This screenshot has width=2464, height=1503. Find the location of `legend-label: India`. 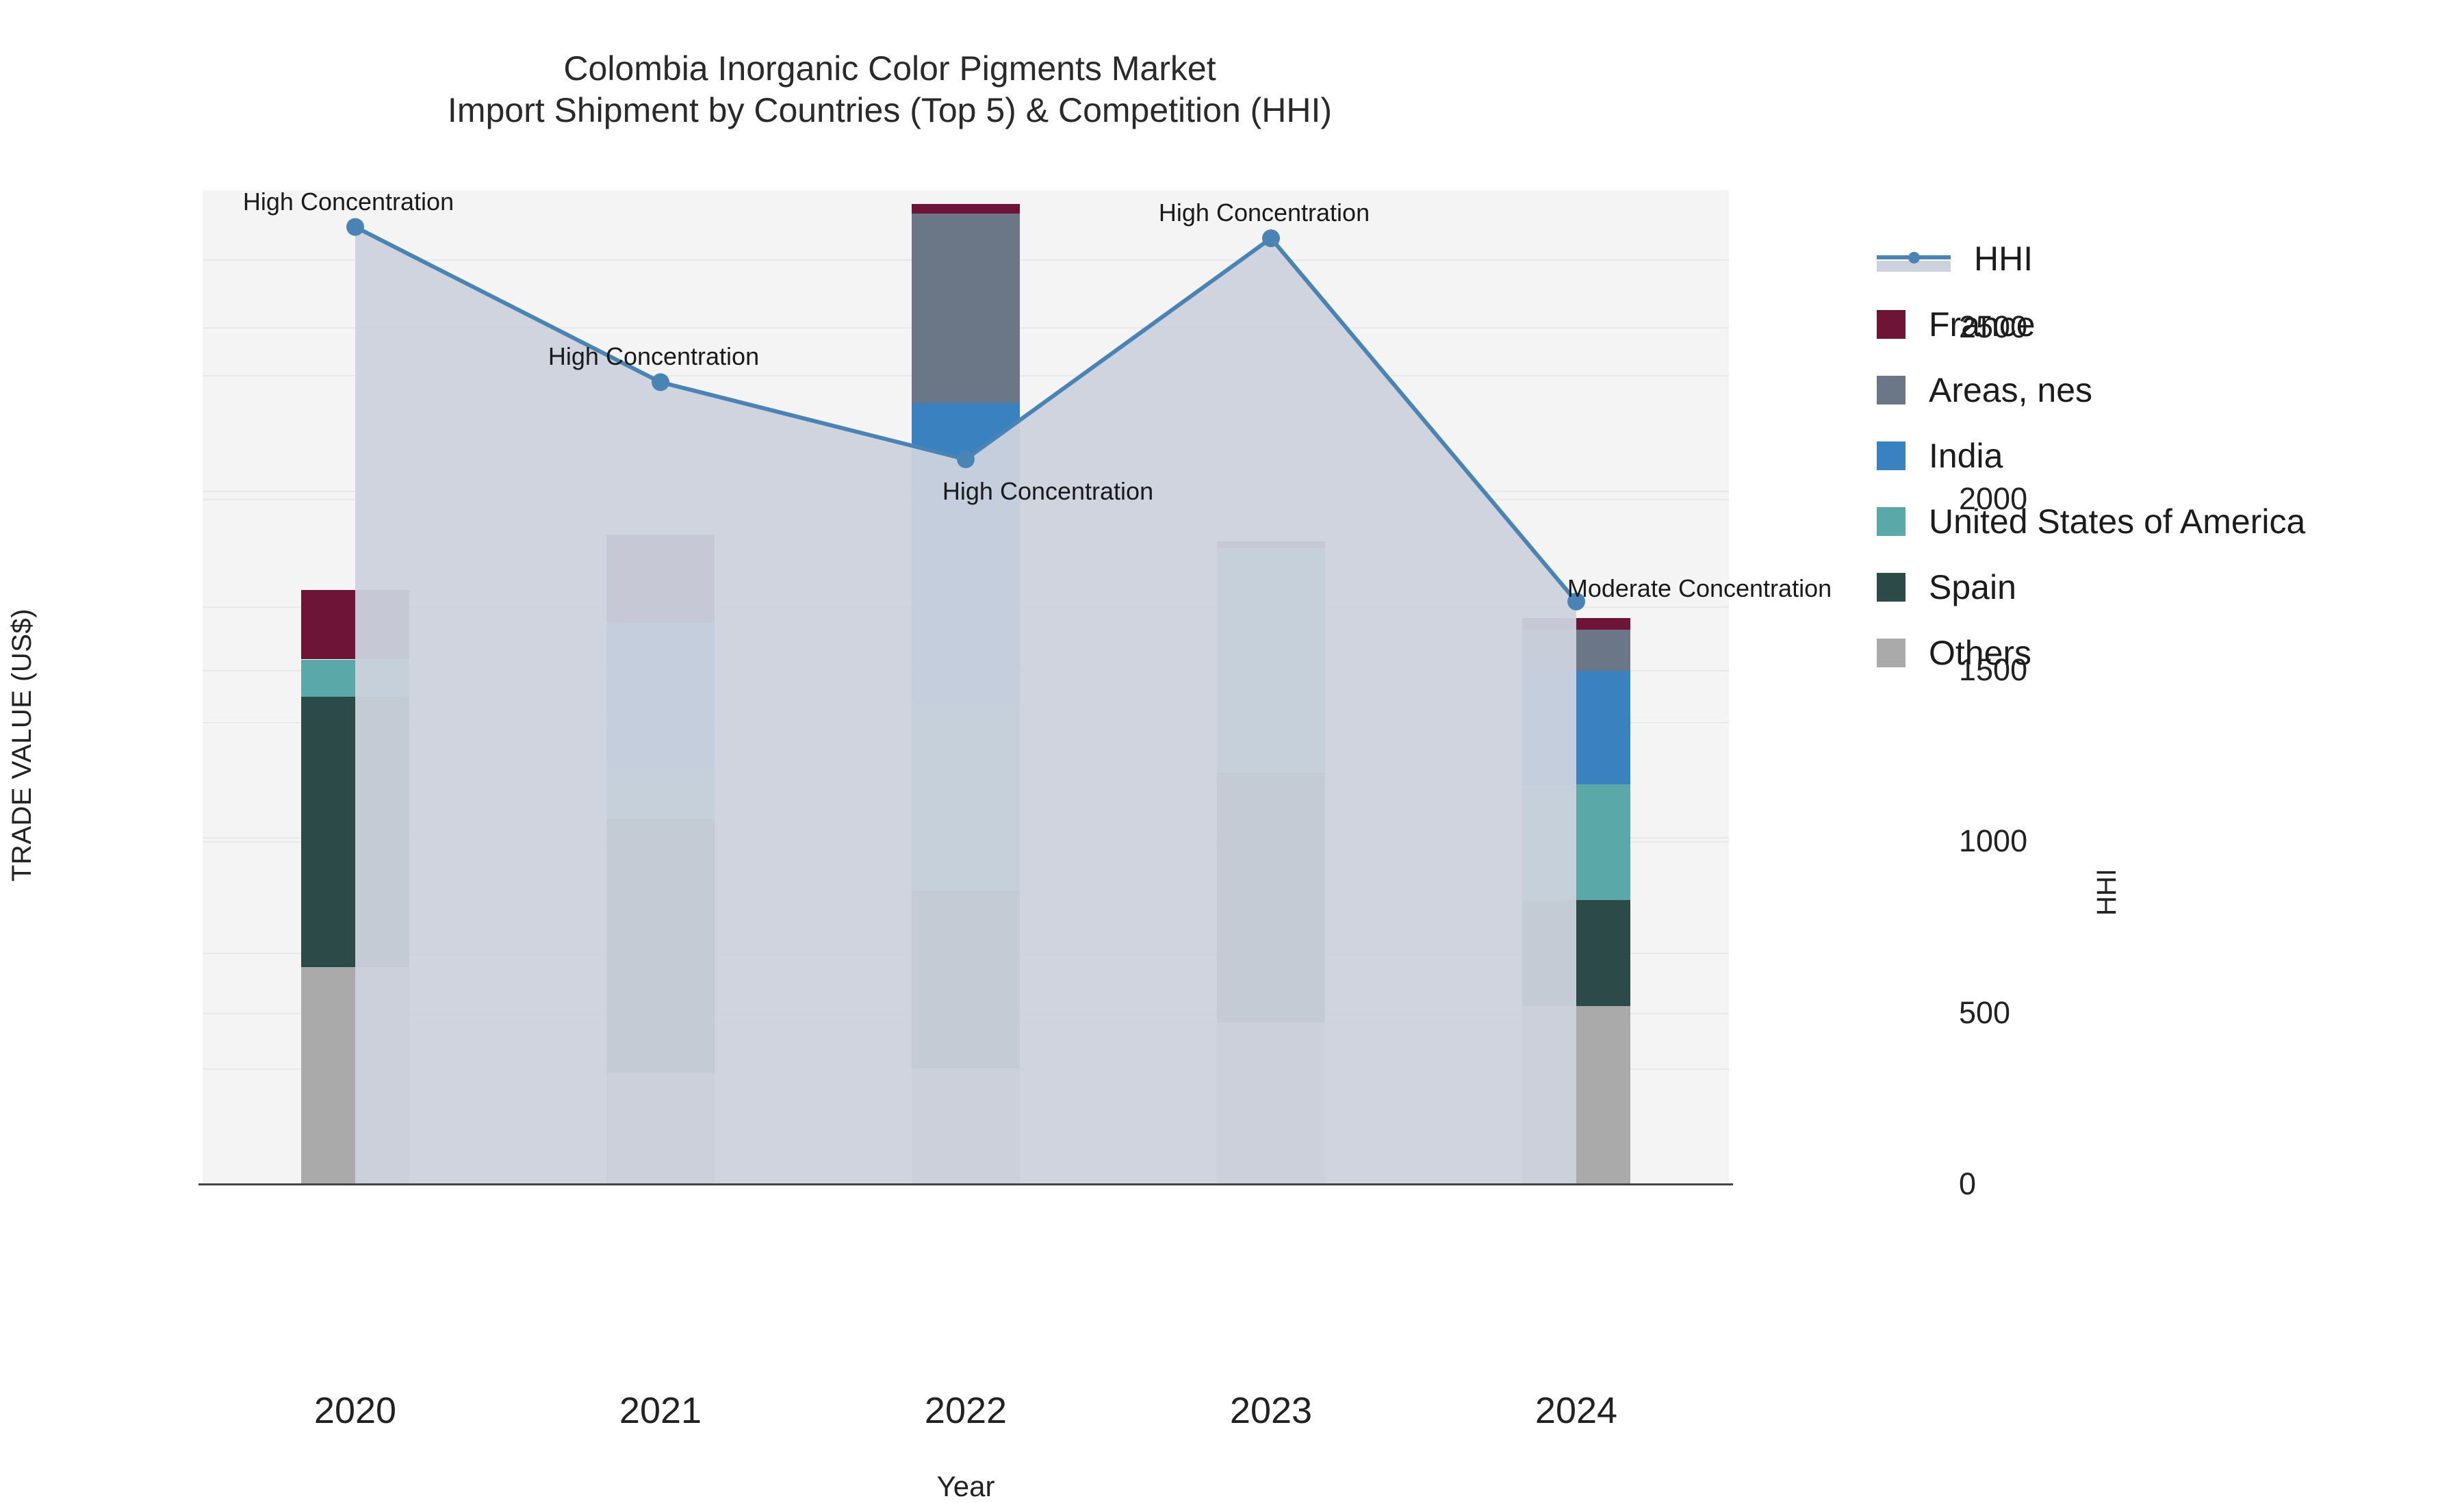

legend-label: India is located at coordinates (1966, 456).